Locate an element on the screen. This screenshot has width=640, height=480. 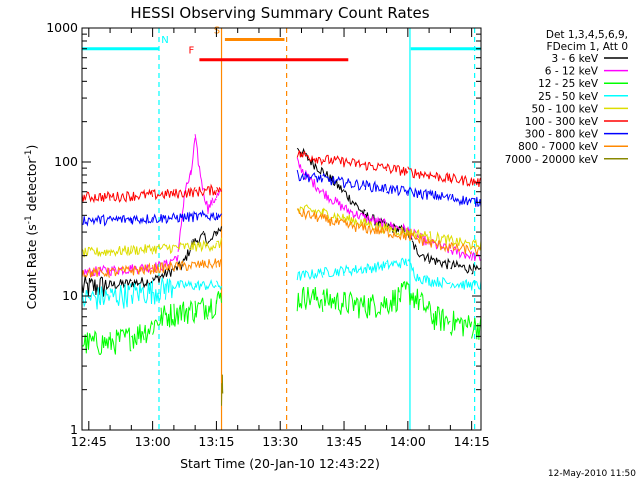
y-label-main: Count Rate (s is located at coordinates (31, 266).